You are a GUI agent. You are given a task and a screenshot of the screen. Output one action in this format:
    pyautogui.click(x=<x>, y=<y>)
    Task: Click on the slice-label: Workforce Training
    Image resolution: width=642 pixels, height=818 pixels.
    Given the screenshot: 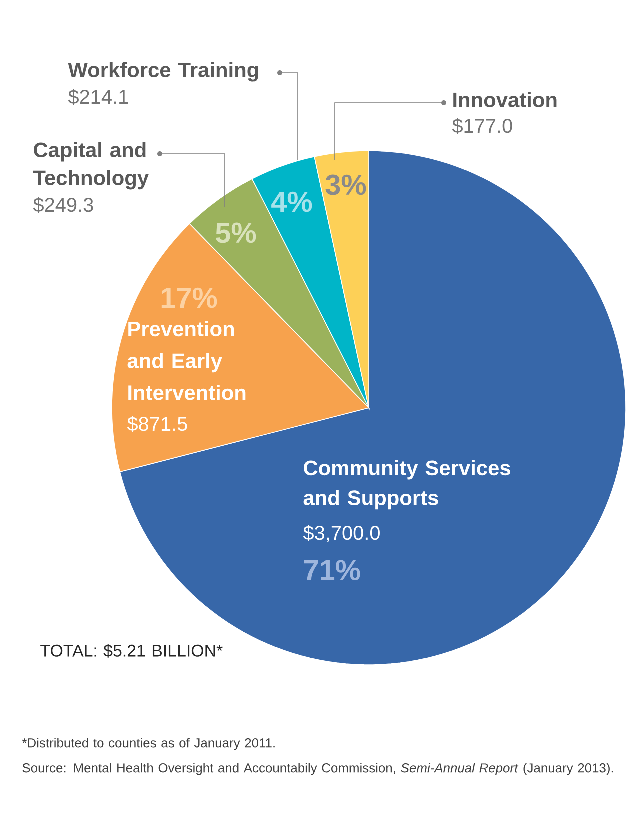 What is the action you would take?
    pyautogui.click(x=163, y=72)
    